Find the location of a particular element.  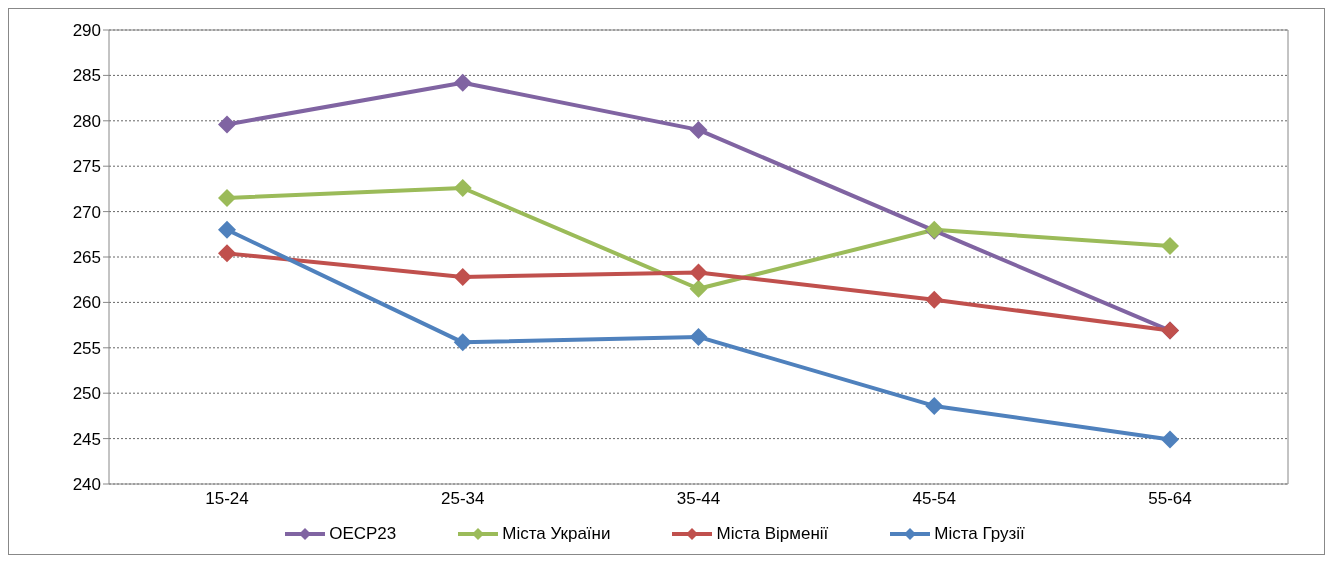

x-tick-label: 35-44 is located at coordinates (698, 499).